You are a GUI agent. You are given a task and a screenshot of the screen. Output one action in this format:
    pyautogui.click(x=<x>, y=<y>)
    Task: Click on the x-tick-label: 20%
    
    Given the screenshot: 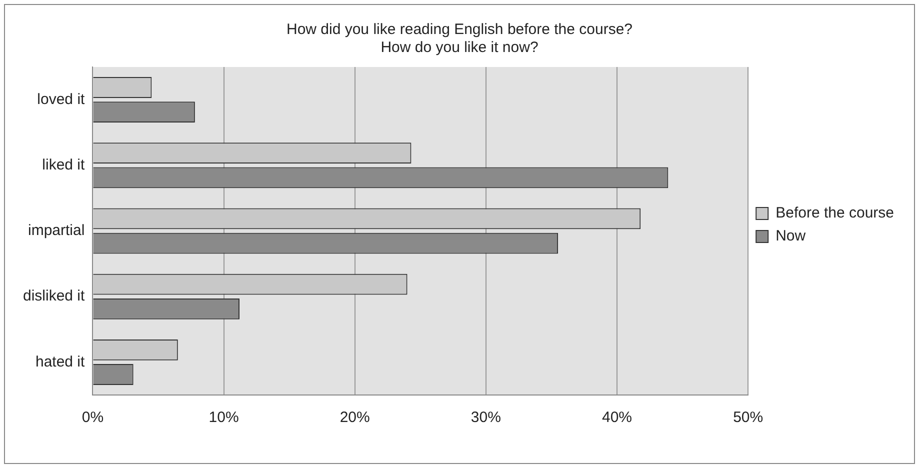 What is the action you would take?
    pyautogui.click(x=355, y=417)
    